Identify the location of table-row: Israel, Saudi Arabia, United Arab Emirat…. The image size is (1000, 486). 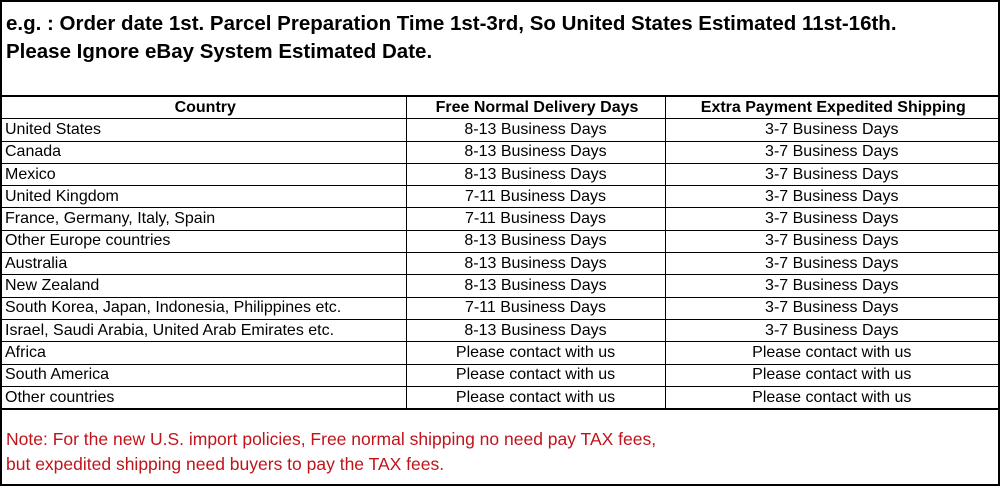
(500, 330).